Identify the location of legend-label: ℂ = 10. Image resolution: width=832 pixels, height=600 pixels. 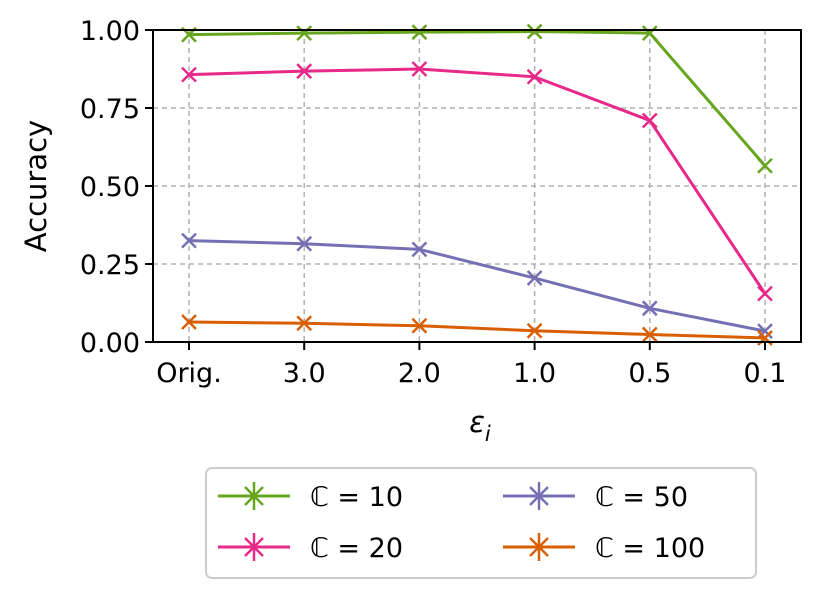
(356, 497).